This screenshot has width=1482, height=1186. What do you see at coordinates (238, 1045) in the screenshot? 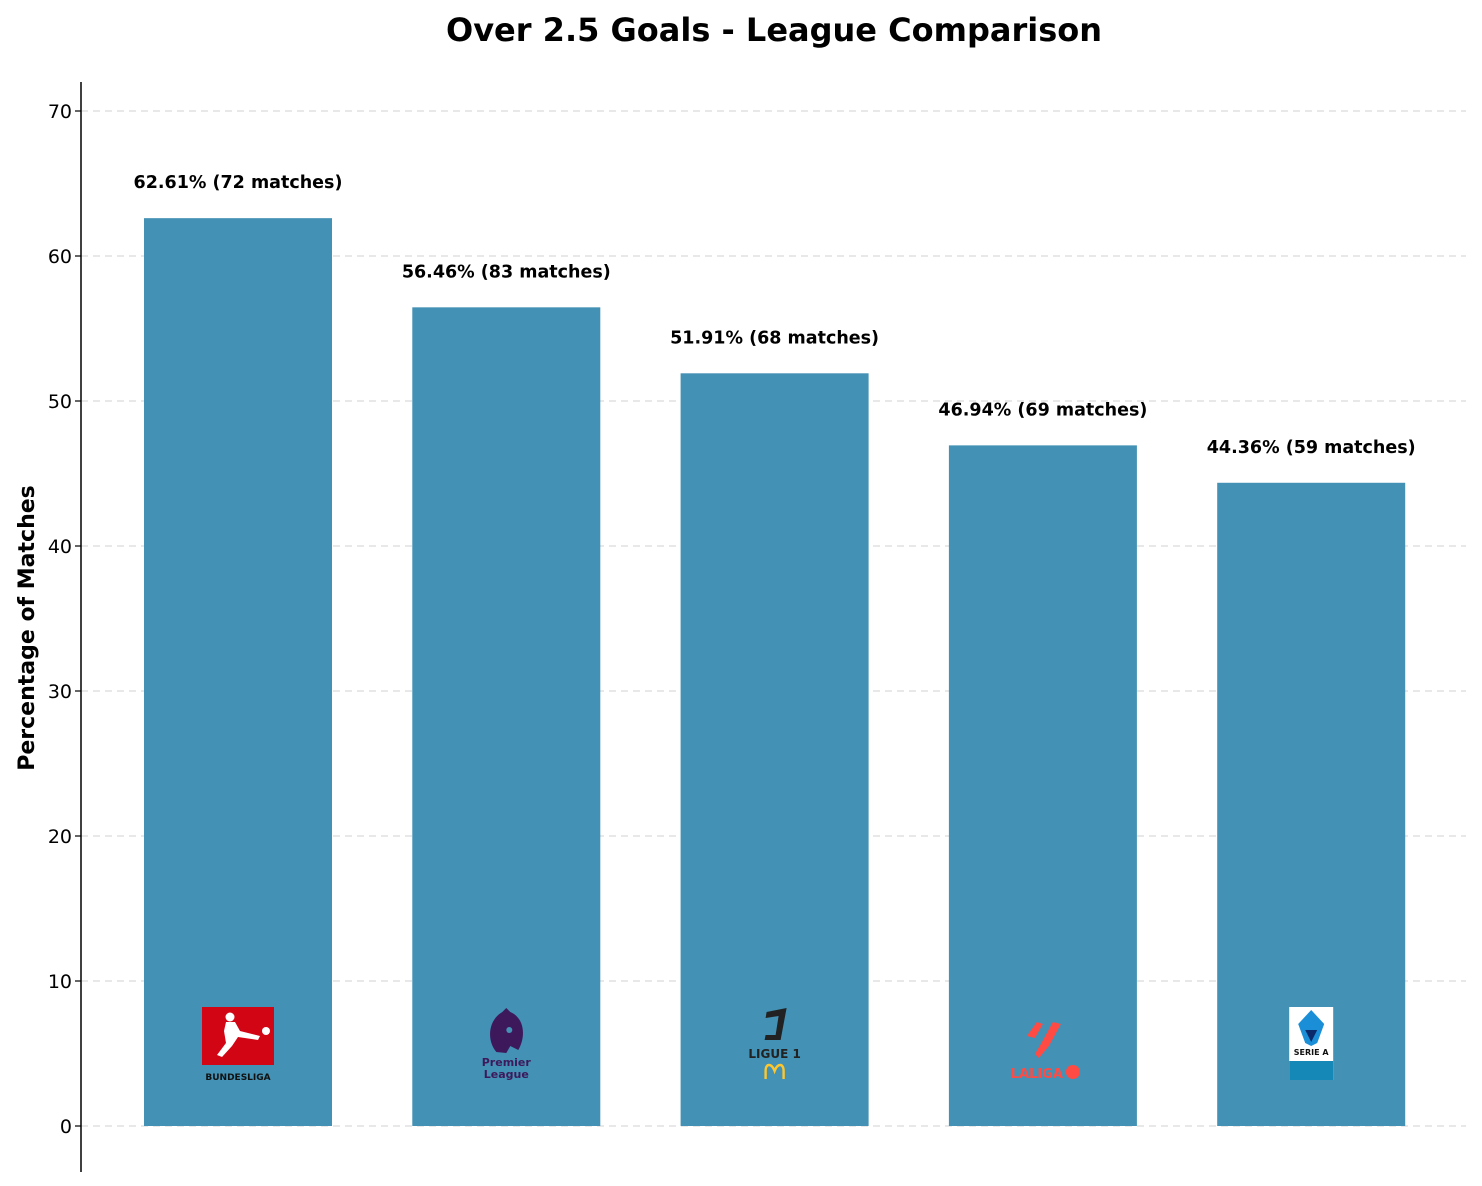
I see `bundesliga-logo: BUNDESLIGA` at bounding box center [238, 1045].